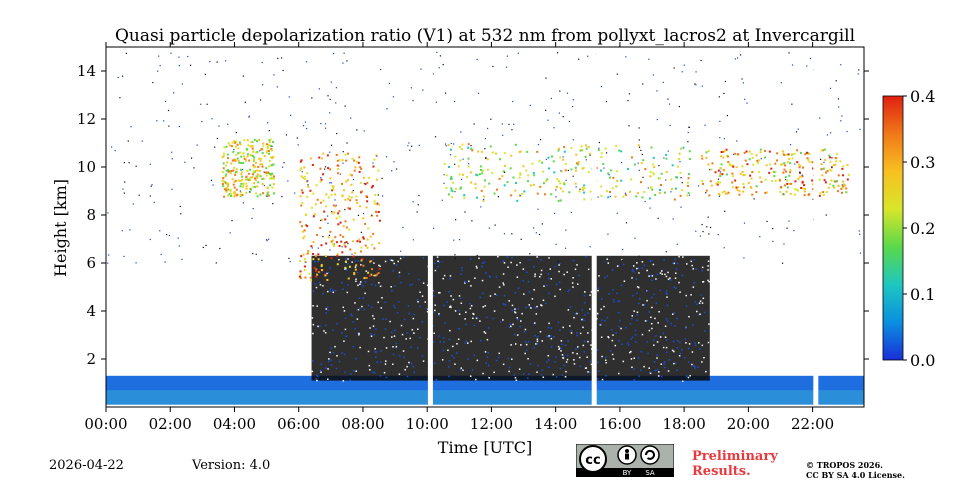 The width and height of the screenshot is (960, 481). I want to click on colorbar-tick-label-4: 0.4, so click(922, 96).